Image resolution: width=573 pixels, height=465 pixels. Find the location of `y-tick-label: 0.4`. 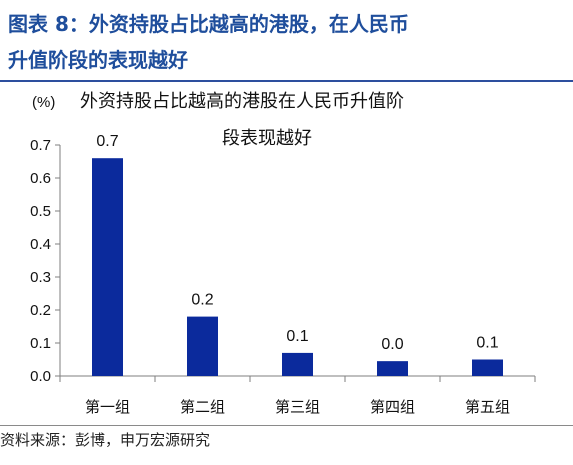

y-tick-label: 0.4 is located at coordinates (40, 244).